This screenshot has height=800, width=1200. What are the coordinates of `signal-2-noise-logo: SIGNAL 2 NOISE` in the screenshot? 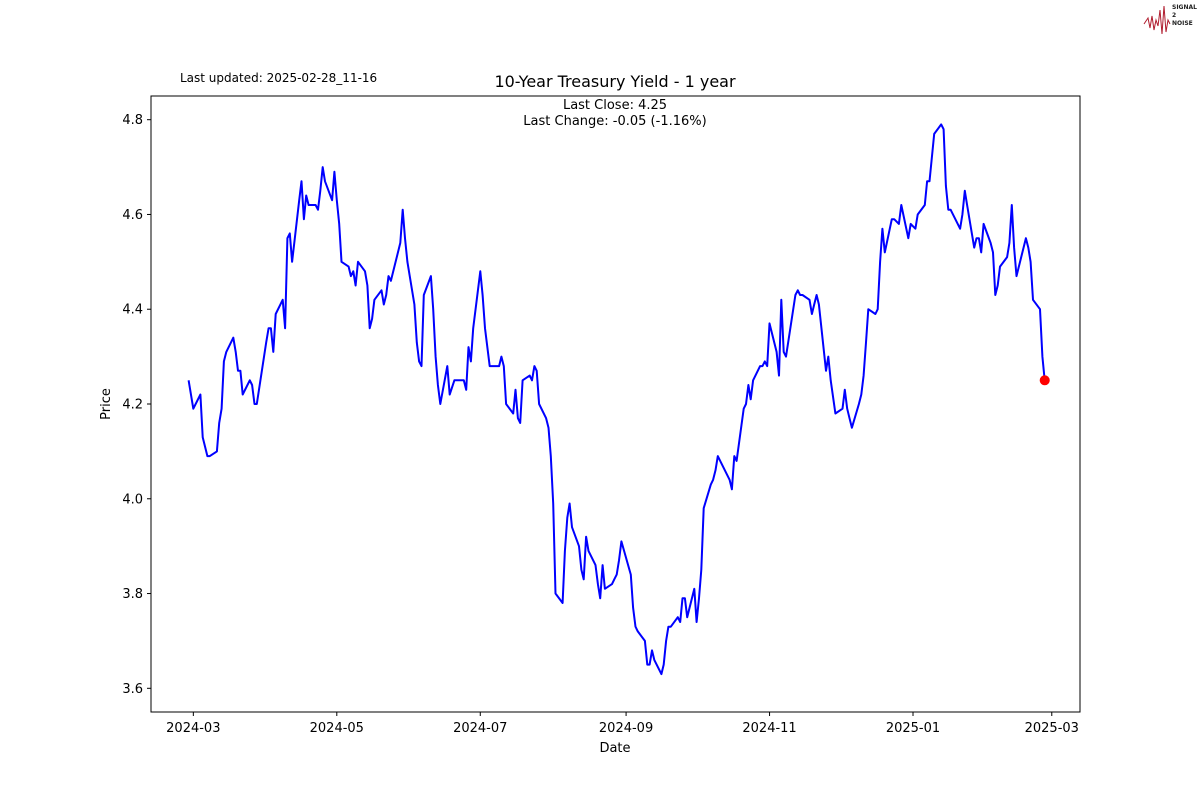 It's located at (1169, 21).